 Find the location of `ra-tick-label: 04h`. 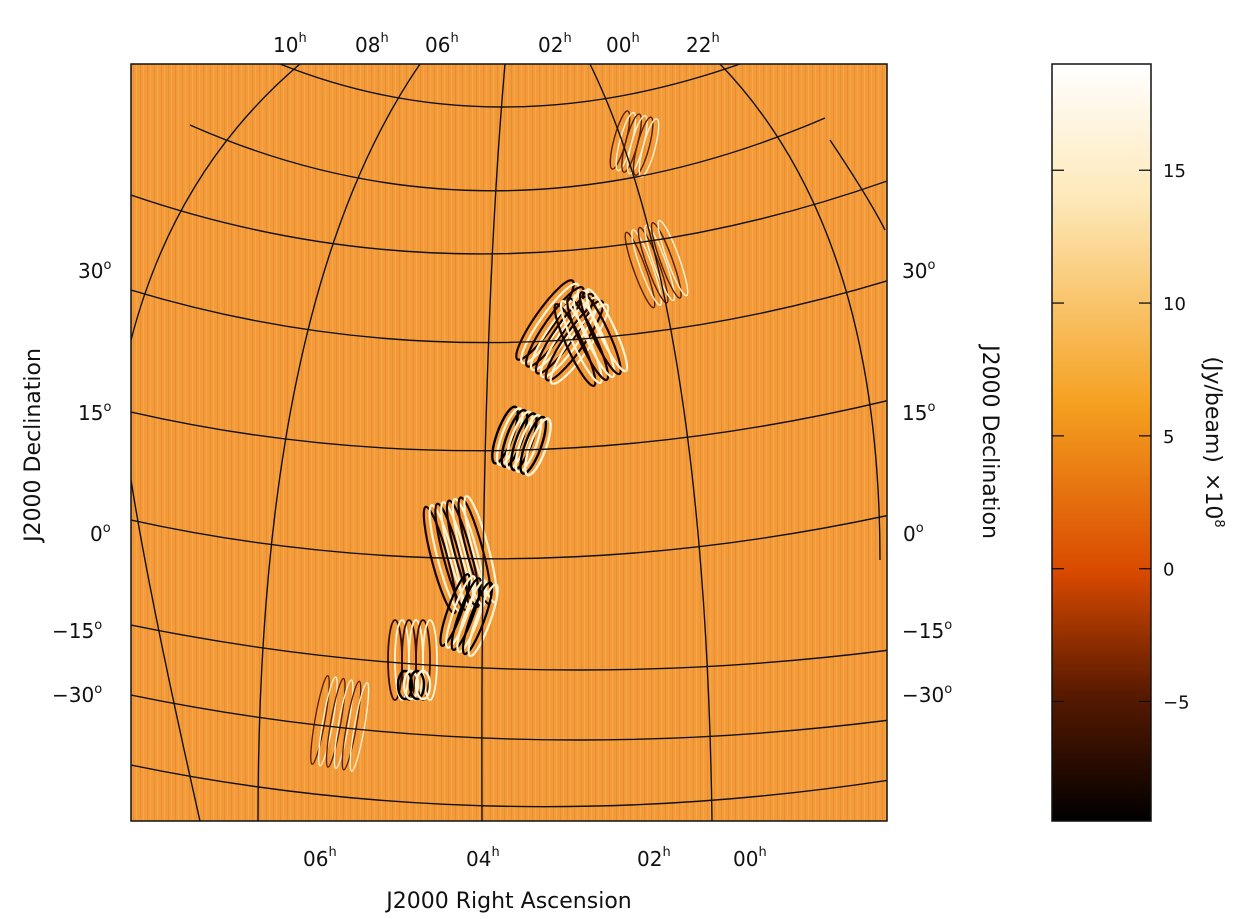

ra-tick-label: 04h is located at coordinates (483, 858).